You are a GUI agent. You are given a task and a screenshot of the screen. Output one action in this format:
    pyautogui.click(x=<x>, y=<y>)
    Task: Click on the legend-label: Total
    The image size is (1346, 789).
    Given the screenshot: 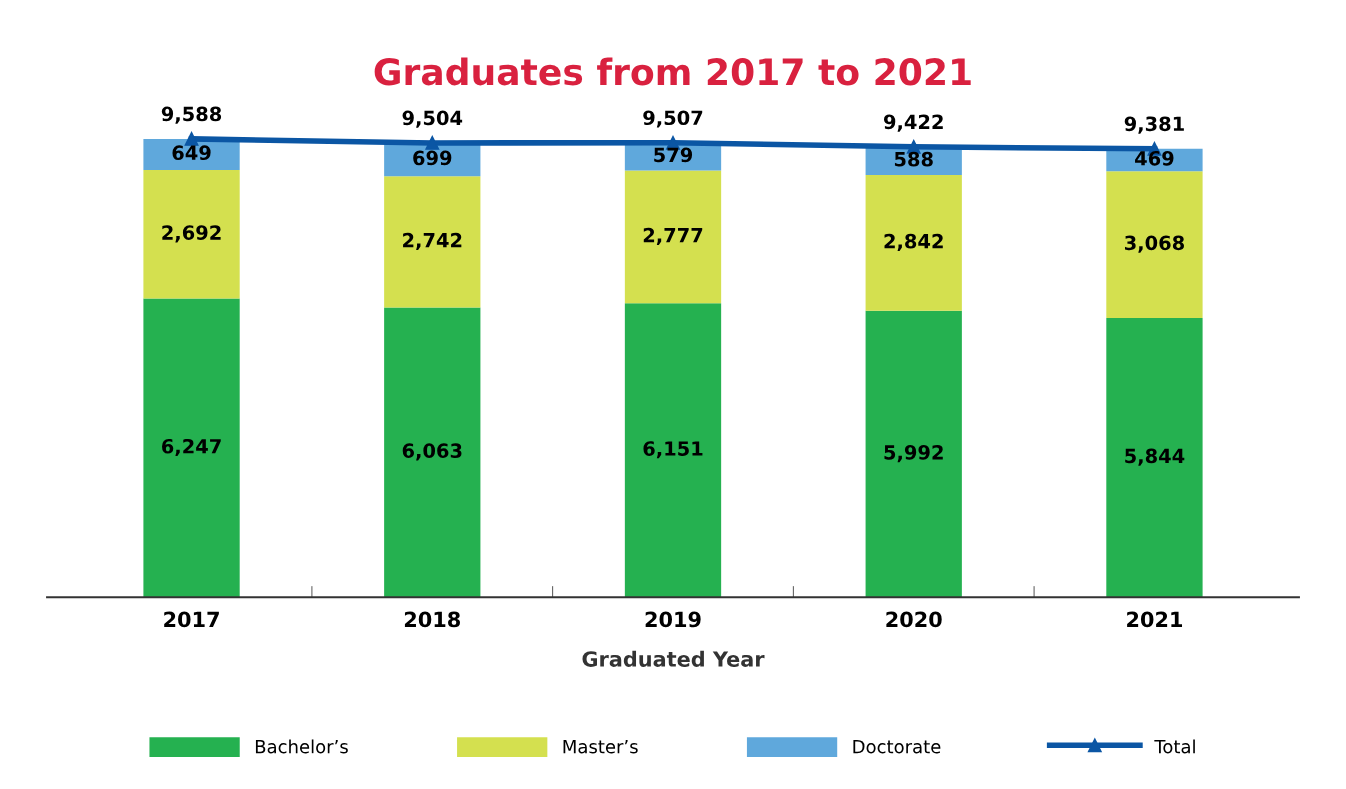 What is the action you would take?
    pyautogui.click(x=1174, y=746)
    